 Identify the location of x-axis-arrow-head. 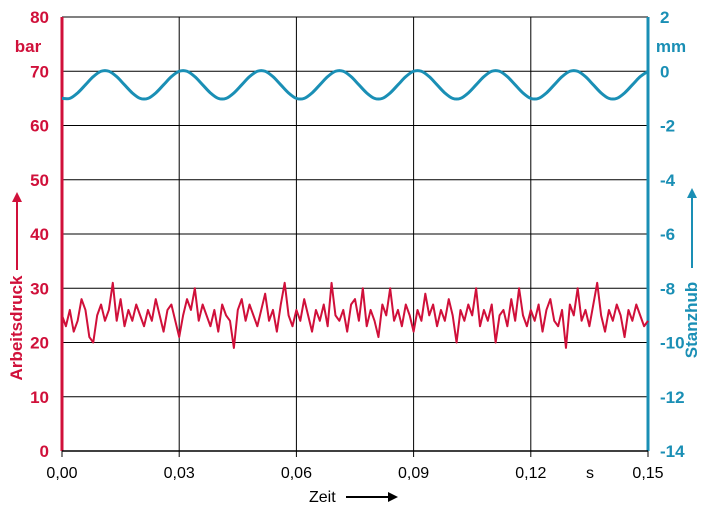
(393, 497).